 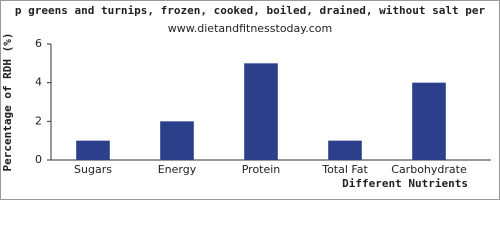 What do you see at coordinates (93, 169) in the screenshot?
I see `x-tick-label: Sugars` at bounding box center [93, 169].